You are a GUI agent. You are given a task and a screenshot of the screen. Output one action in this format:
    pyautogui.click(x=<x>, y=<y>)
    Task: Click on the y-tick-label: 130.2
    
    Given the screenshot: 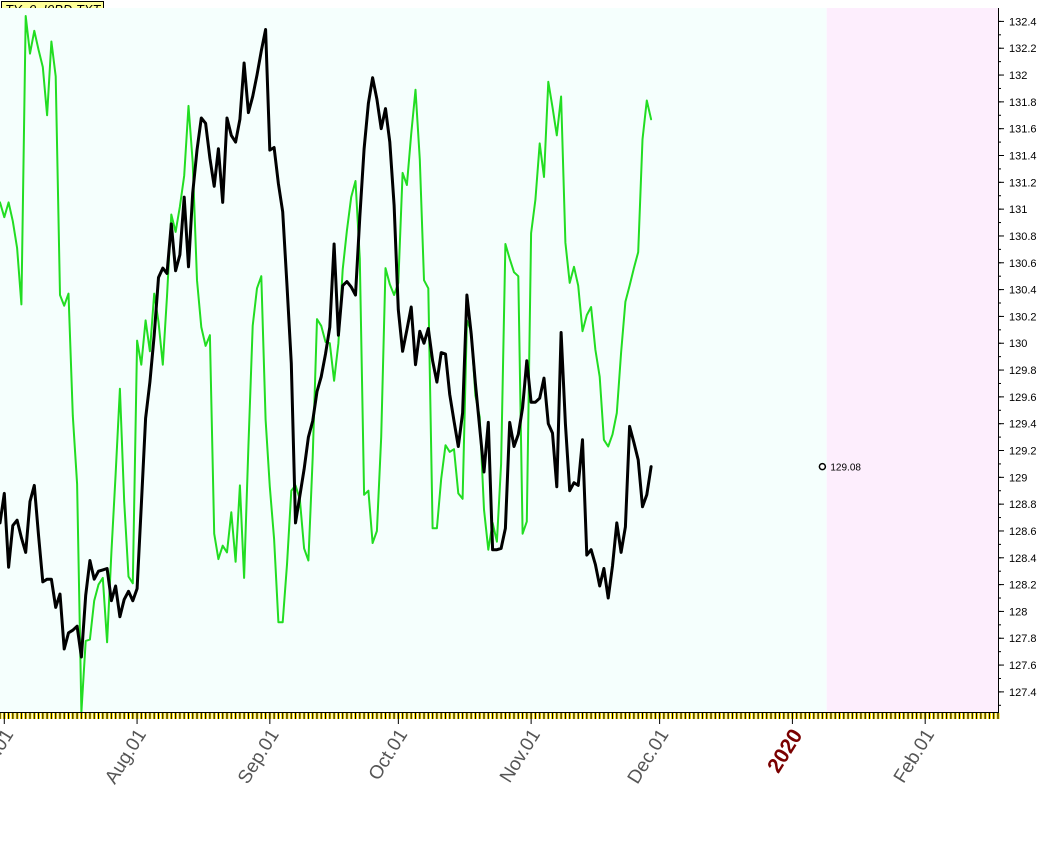 What is the action you would take?
    pyautogui.click(x=1023, y=317)
    